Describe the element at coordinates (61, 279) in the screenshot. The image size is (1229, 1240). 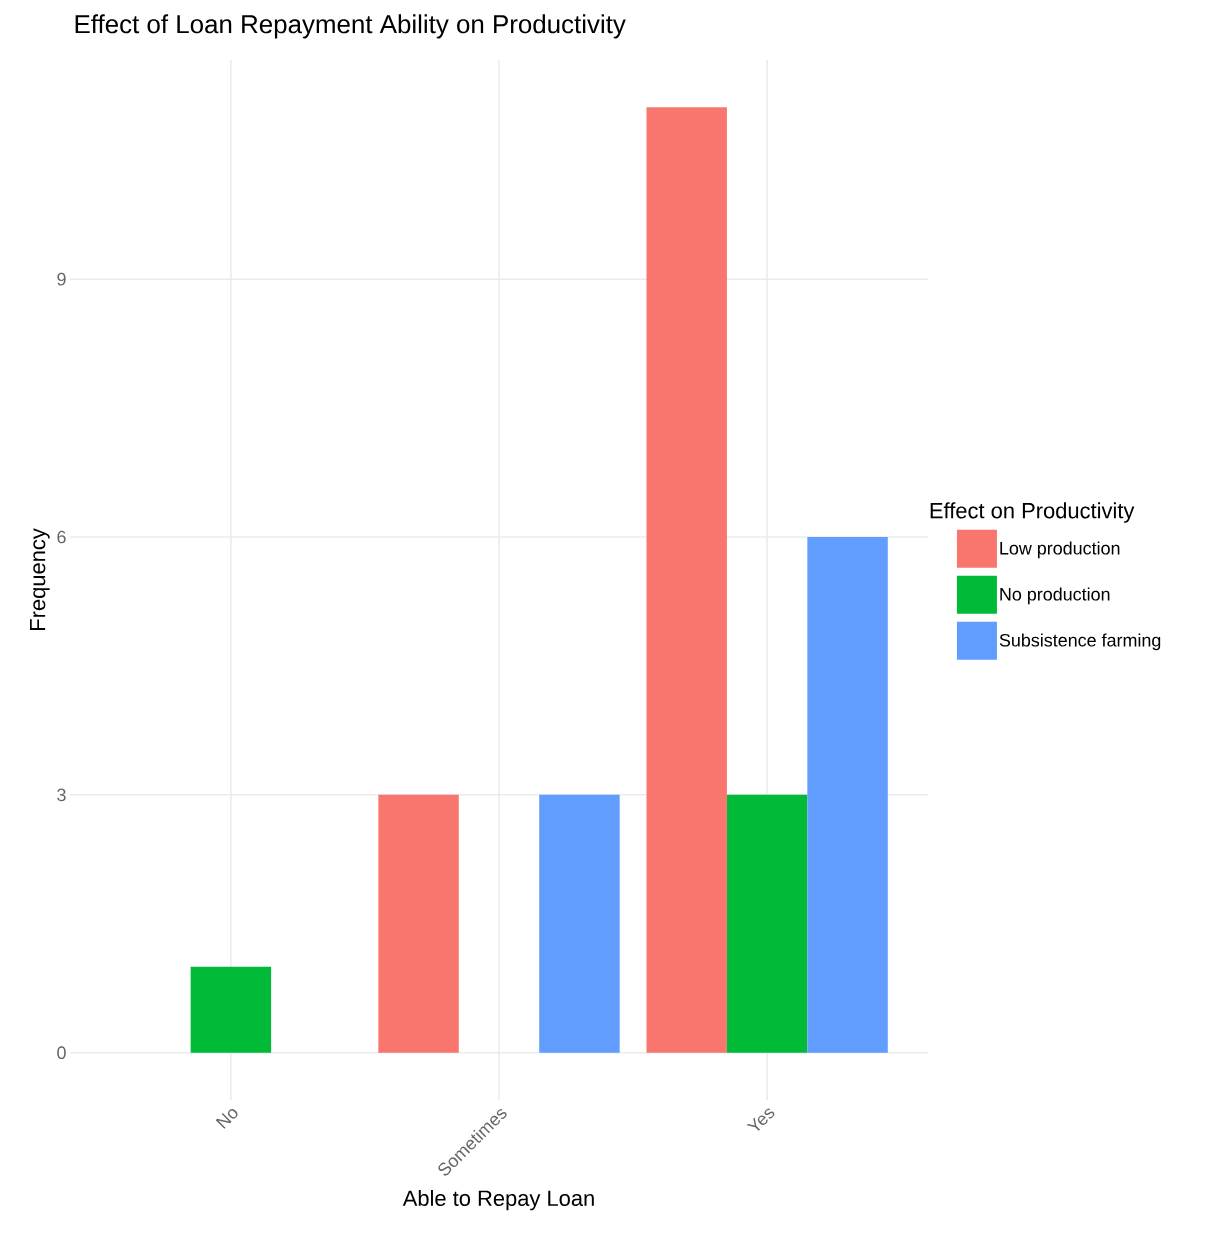
I see `y-tick-label: 9` at that location.